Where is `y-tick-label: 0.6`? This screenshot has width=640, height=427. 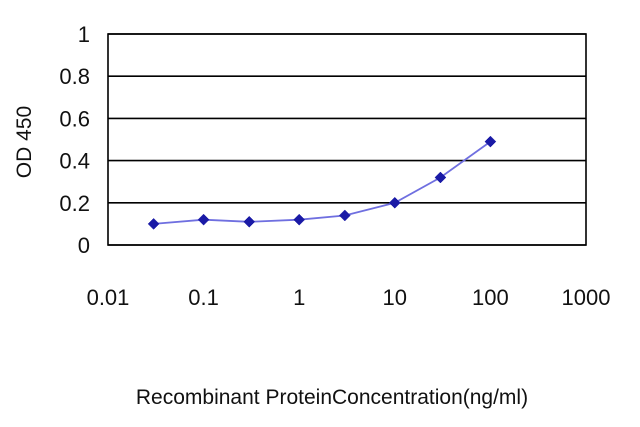
y-tick-label: 0.6 is located at coordinates (74, 118).